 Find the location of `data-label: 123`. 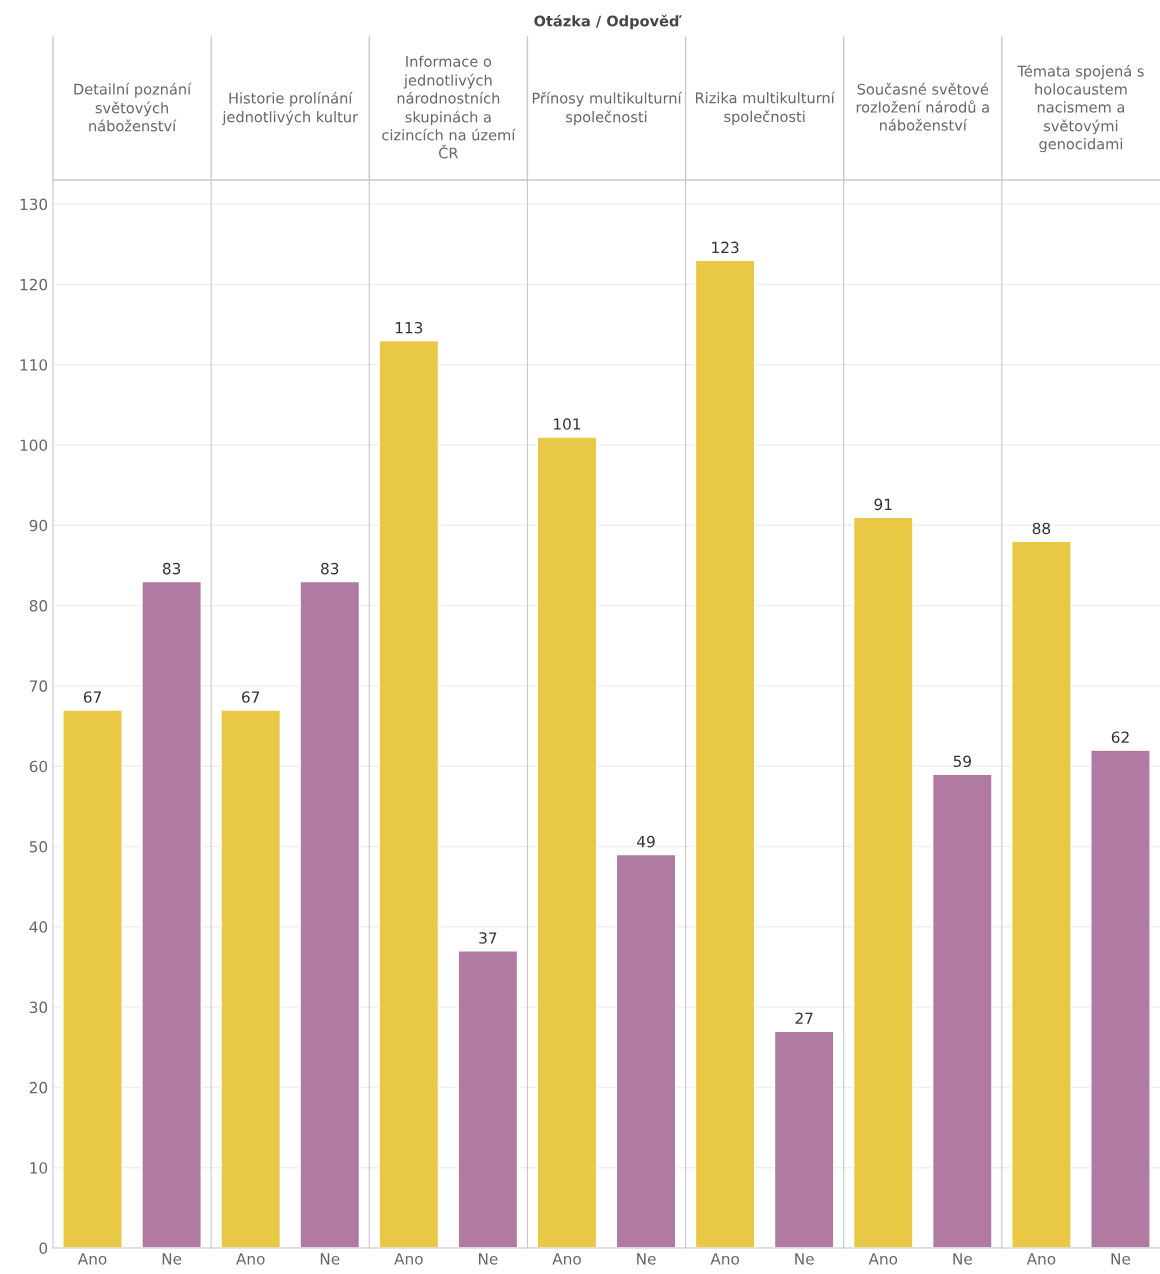

data-label: 123 is located at coordinates (725, 247).